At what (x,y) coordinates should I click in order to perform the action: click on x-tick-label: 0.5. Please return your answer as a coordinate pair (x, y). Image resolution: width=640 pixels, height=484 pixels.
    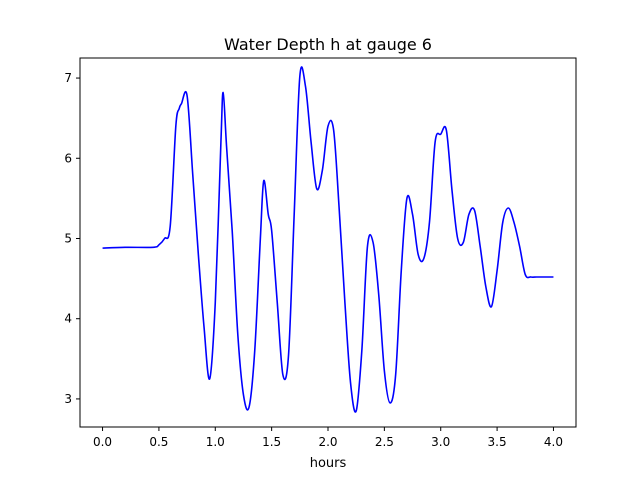
    Looking at the image, I should click on (158, 442).